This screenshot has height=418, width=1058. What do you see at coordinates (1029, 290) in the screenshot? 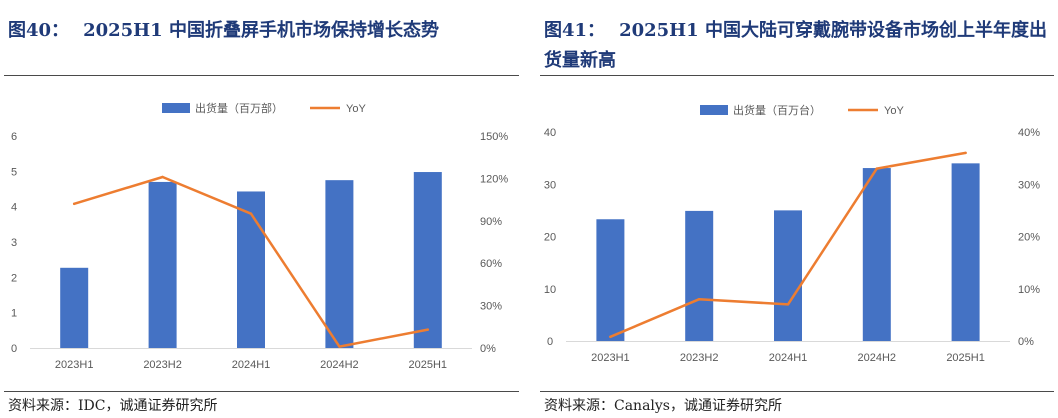
I see `y2-tick-label: 10%` at bounding box center [1029, 290].